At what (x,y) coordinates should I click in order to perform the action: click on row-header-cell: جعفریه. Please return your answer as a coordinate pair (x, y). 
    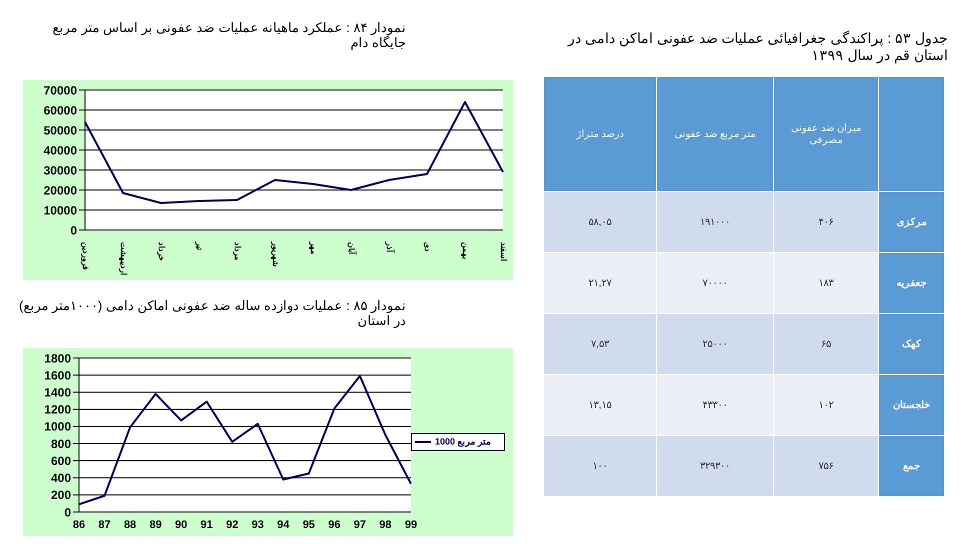
    Looking at the image, I should click on (911, 283).